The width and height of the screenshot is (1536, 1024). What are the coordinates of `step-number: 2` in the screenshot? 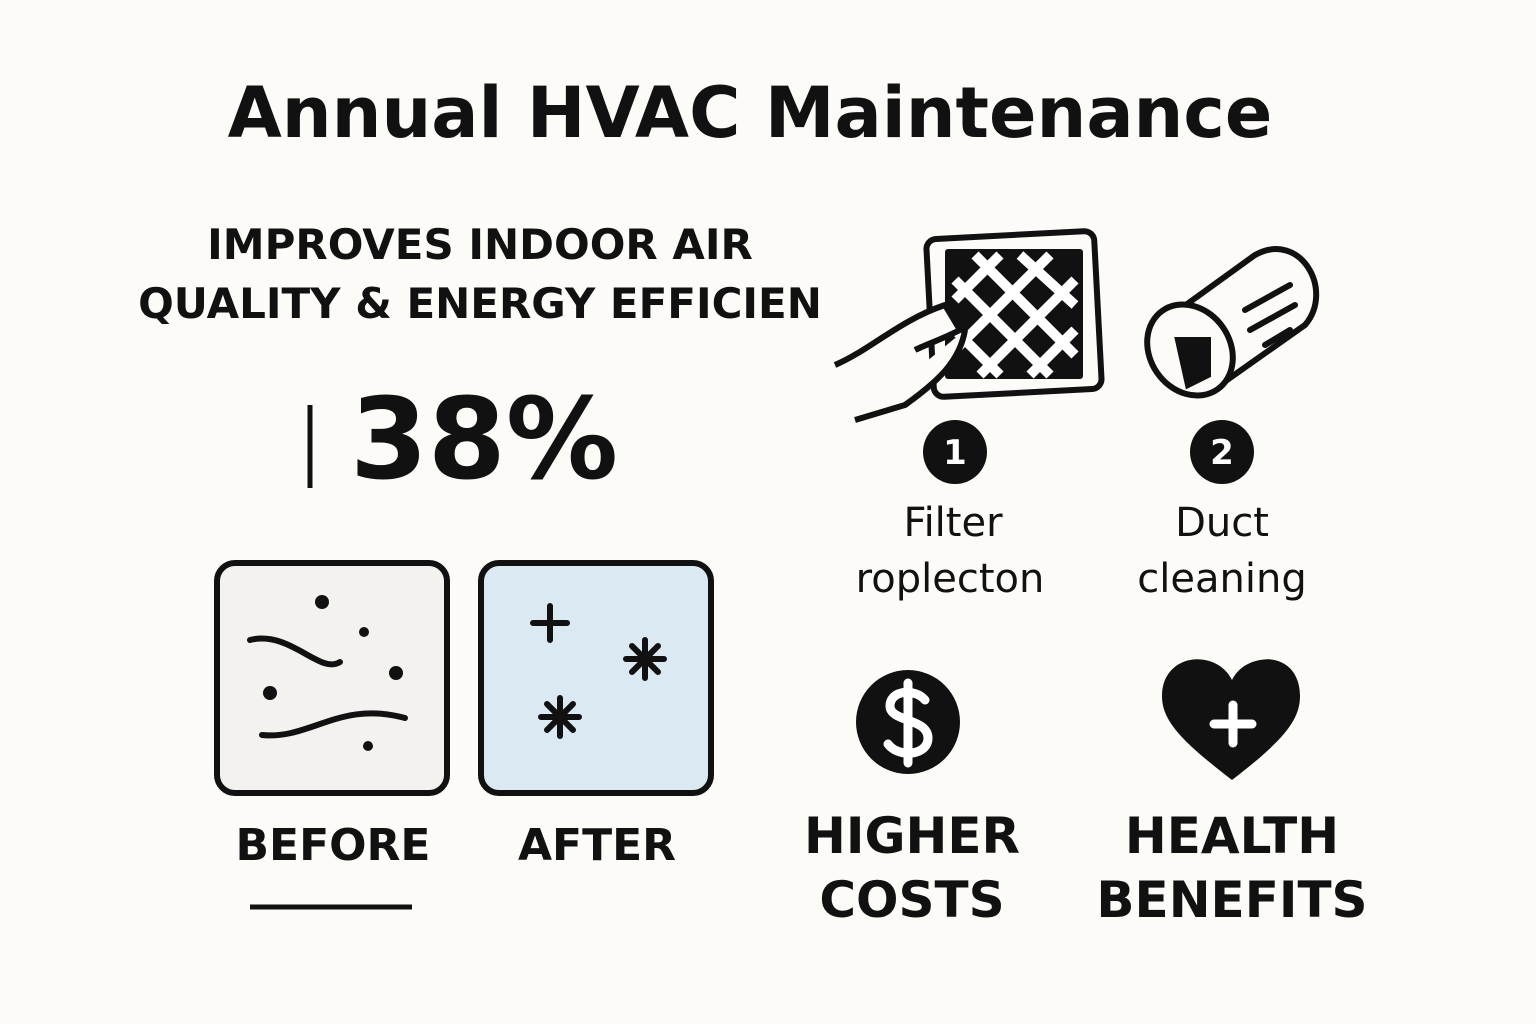 It's located at (1222, 453).